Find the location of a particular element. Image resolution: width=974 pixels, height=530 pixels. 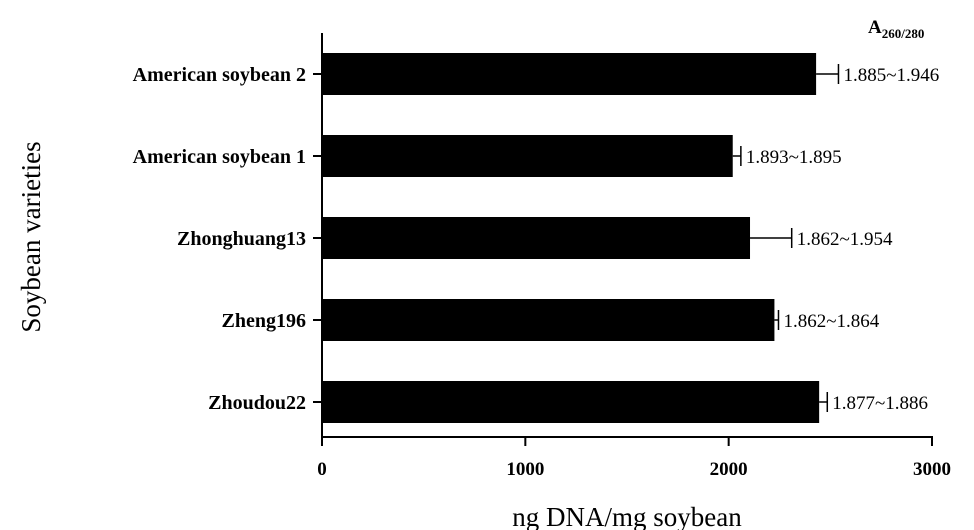

category-label: Zhonghuang13 is located at coordinates (241, 239).